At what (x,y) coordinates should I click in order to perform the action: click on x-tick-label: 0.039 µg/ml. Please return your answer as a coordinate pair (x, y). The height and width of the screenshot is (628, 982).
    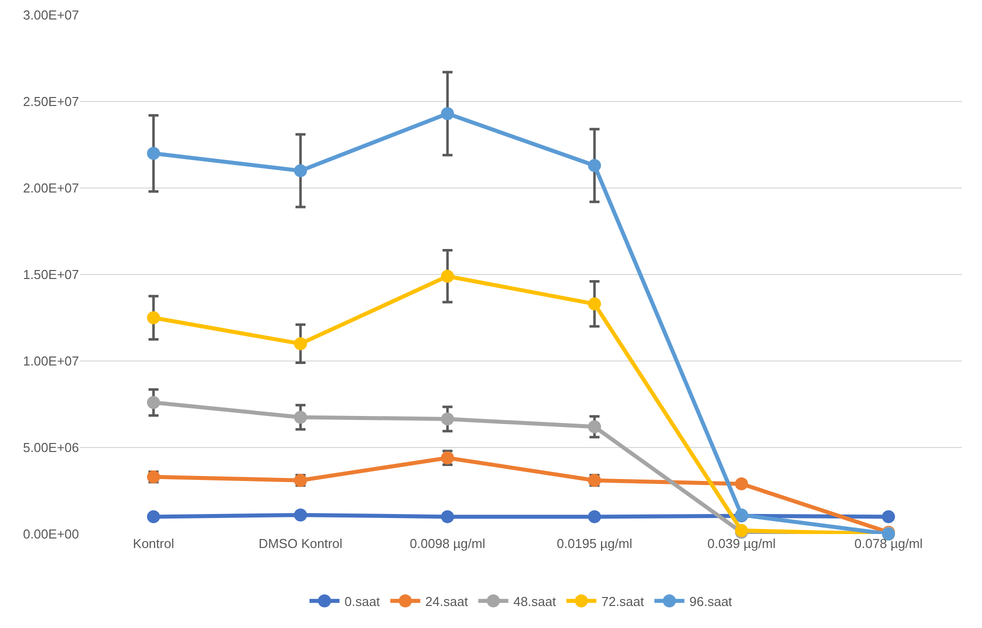
    Looking at the image, I should click on (741, 543).